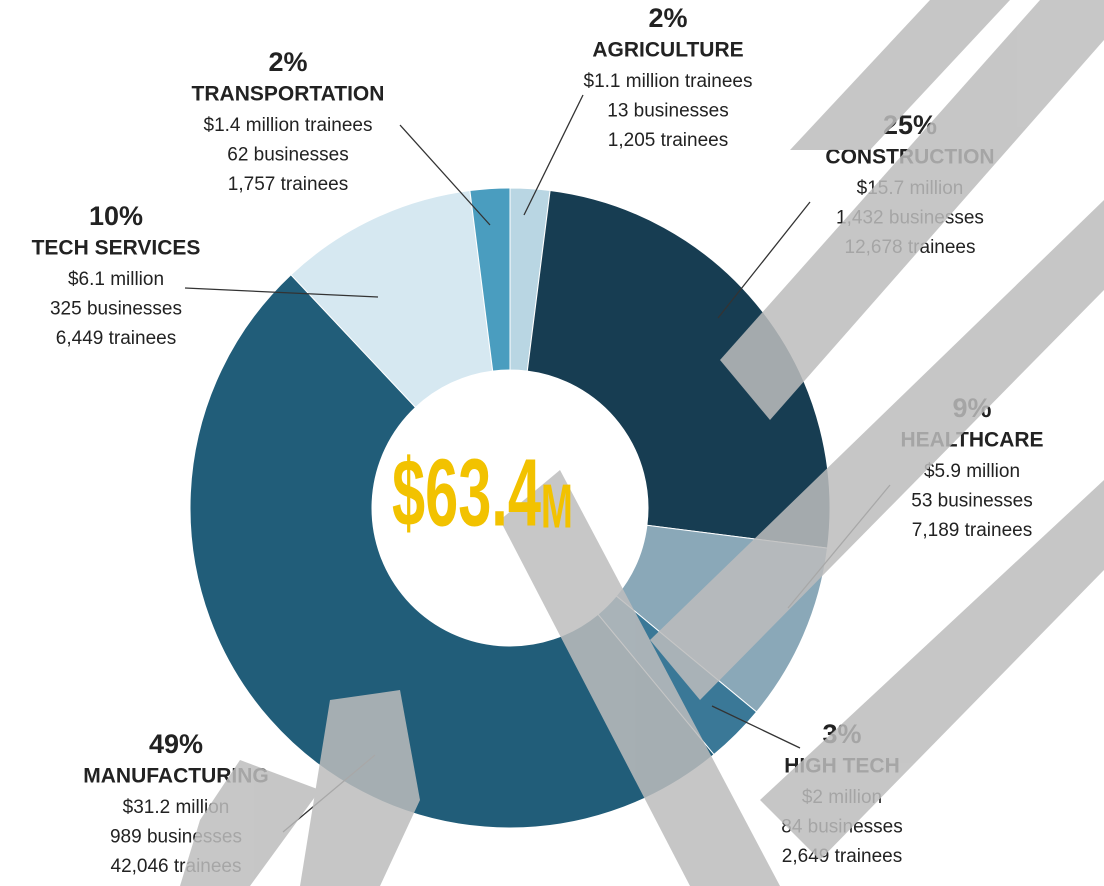 Image resolution: width=1104 pixels, height=886 pixels. Describe the element at coordinates (288, 125) in the screenshot. I see `detail-label: $1.4 million trainees` at that location.